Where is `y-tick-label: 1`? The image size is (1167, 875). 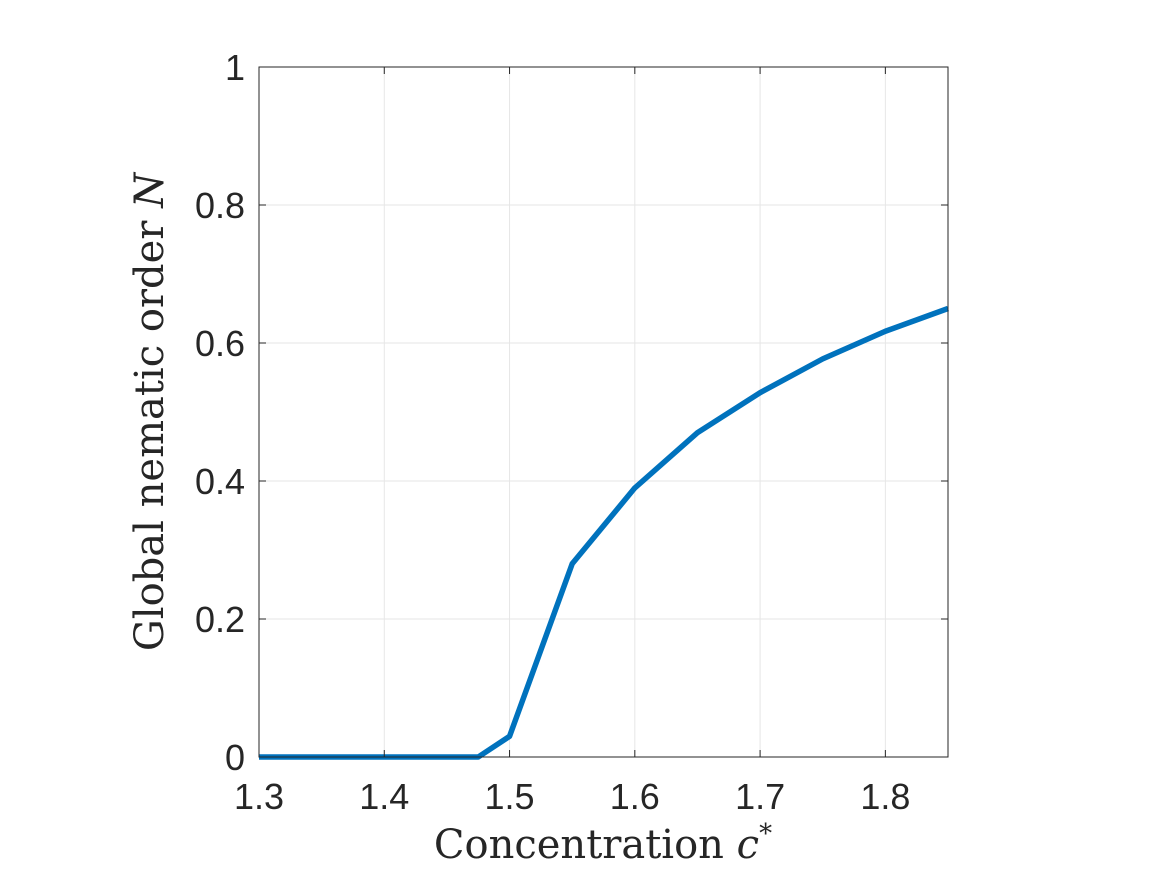
y-tick-label: 1 is located at coordinates (235, 67).